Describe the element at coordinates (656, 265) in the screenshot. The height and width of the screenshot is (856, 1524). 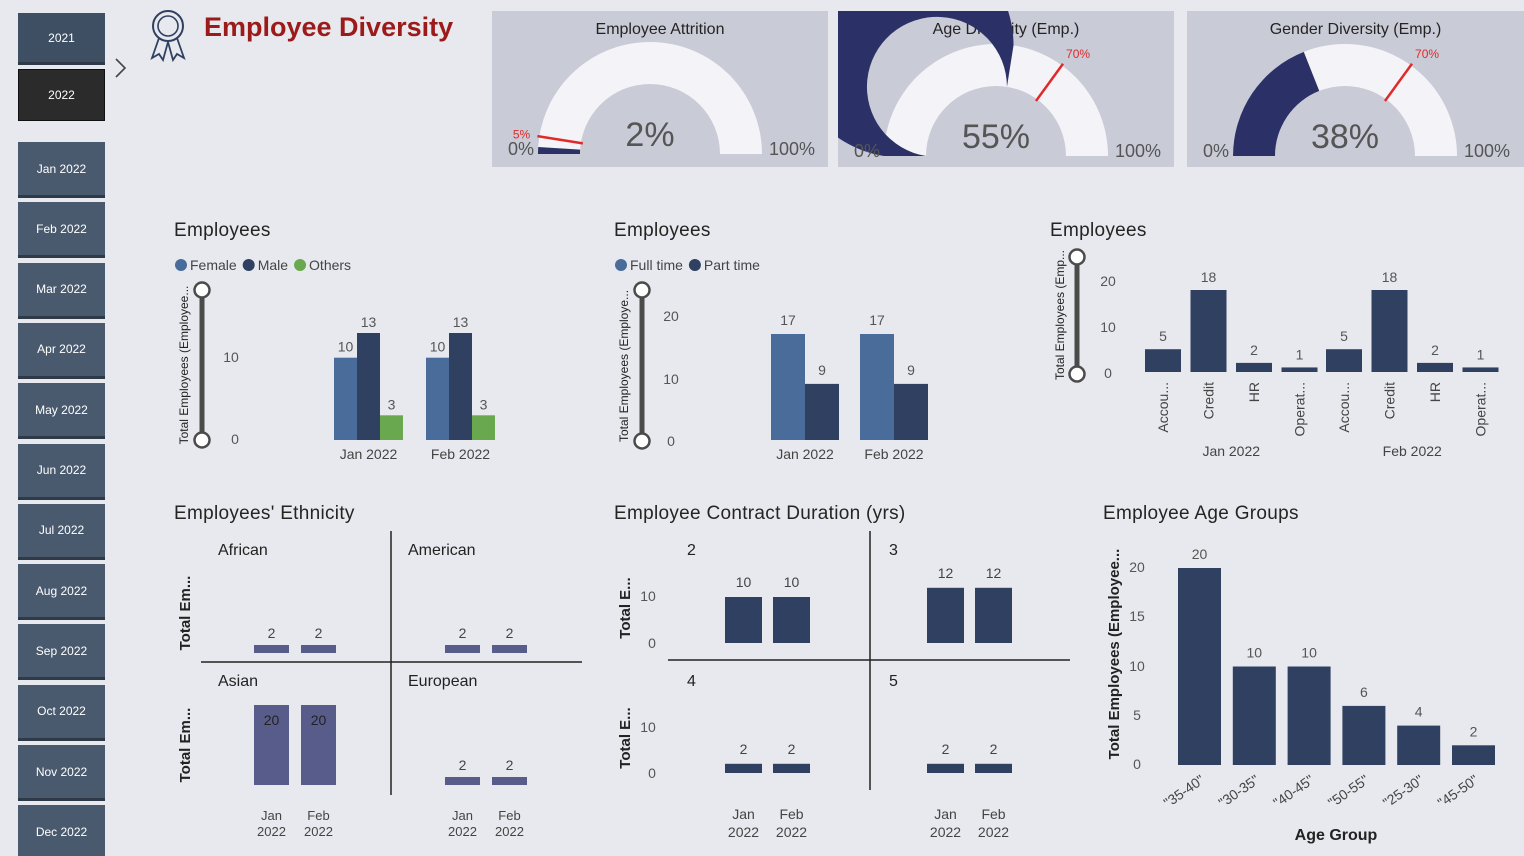
I see `legend-label: Full time` at that location.